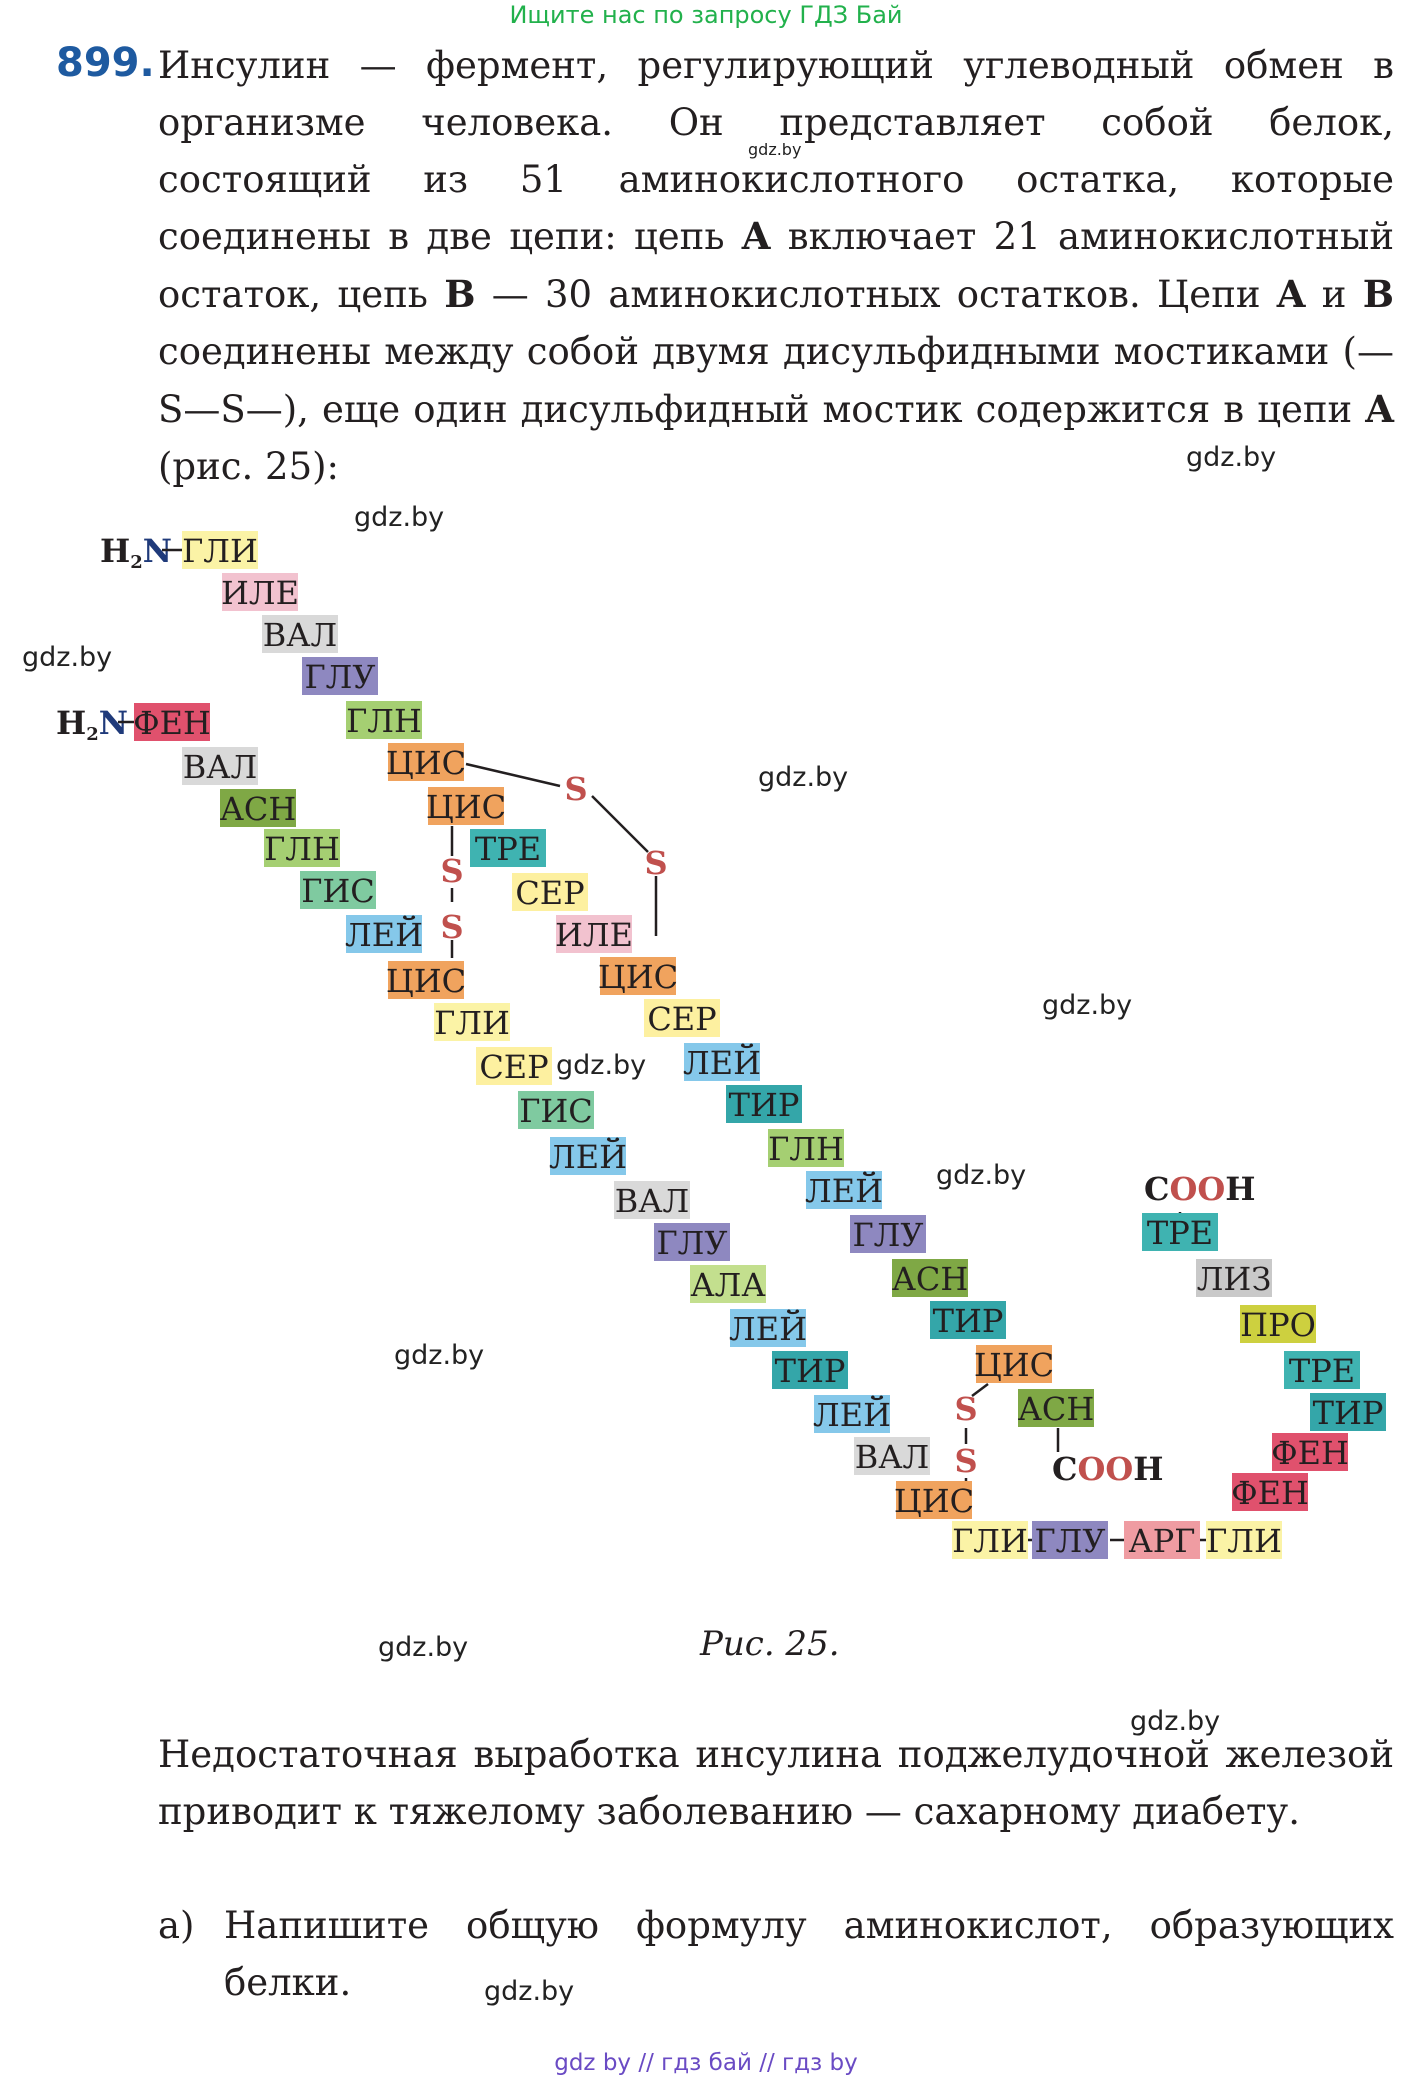  I want to click on chain-b-residue: ВАЛ, so click(892, 1456).